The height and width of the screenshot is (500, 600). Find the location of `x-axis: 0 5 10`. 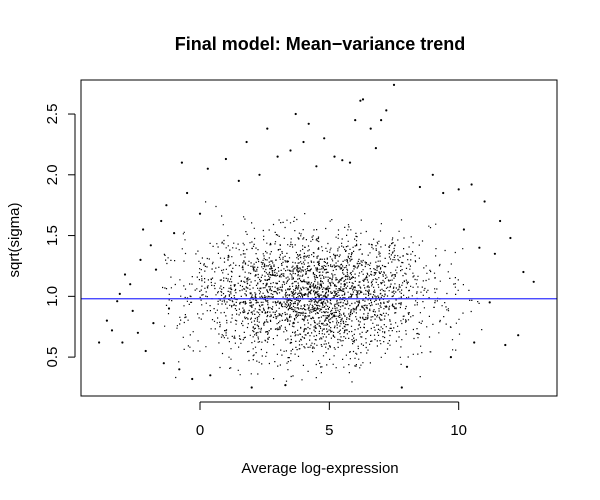

x-axis: 0 5 10 is located at coordinates (331, 420).